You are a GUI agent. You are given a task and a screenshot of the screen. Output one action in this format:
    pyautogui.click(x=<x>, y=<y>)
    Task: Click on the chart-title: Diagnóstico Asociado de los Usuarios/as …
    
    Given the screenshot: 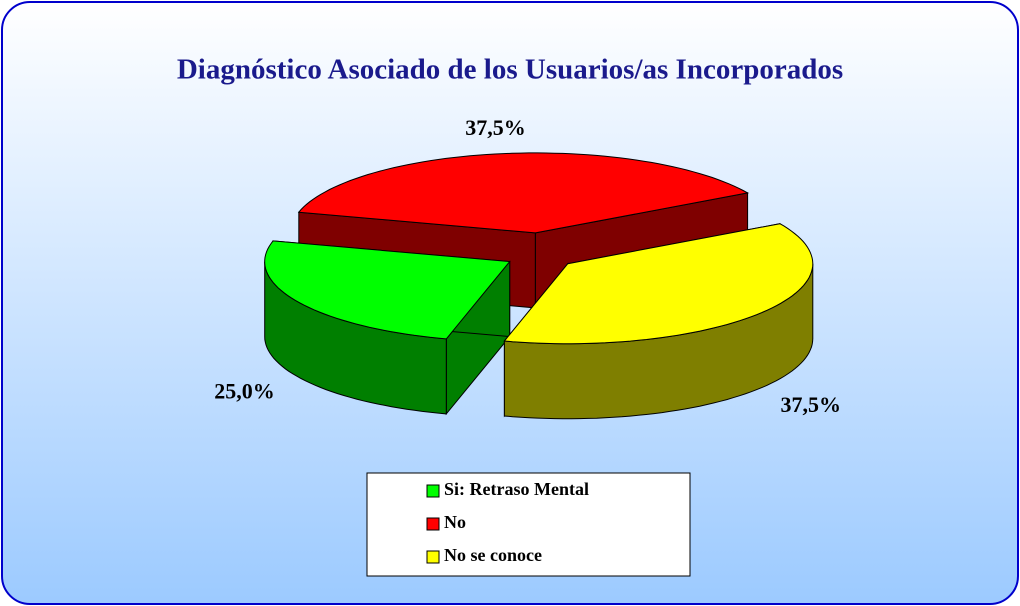 What is the action you would take?
    pyautogui.click(x=510, y=70)
    